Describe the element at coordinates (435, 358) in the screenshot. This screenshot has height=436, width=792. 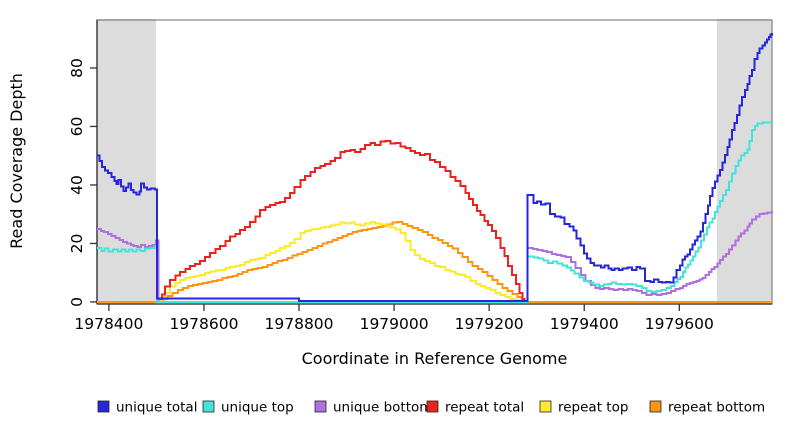
I see `x-axis-title: Coordinate in Reference Genome` at that location.